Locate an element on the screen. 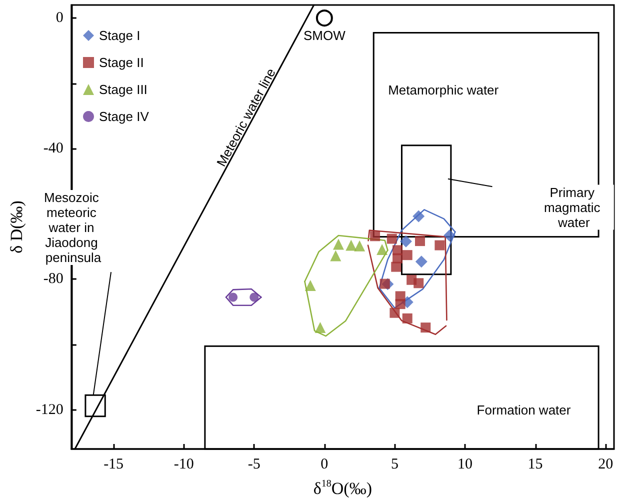 The image size is (626, 502). y-tick-label: -40 is located at coordinates (53, 148).